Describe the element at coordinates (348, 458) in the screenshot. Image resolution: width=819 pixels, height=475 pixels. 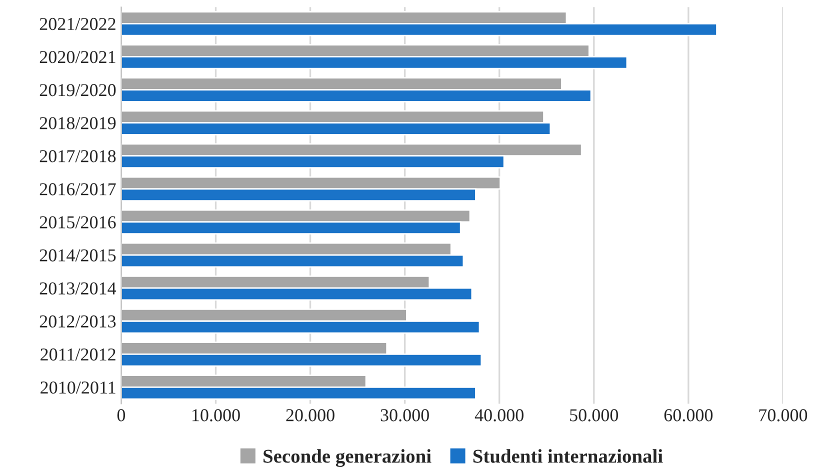
I see `legend-label: Seconde generazioni` at that location.